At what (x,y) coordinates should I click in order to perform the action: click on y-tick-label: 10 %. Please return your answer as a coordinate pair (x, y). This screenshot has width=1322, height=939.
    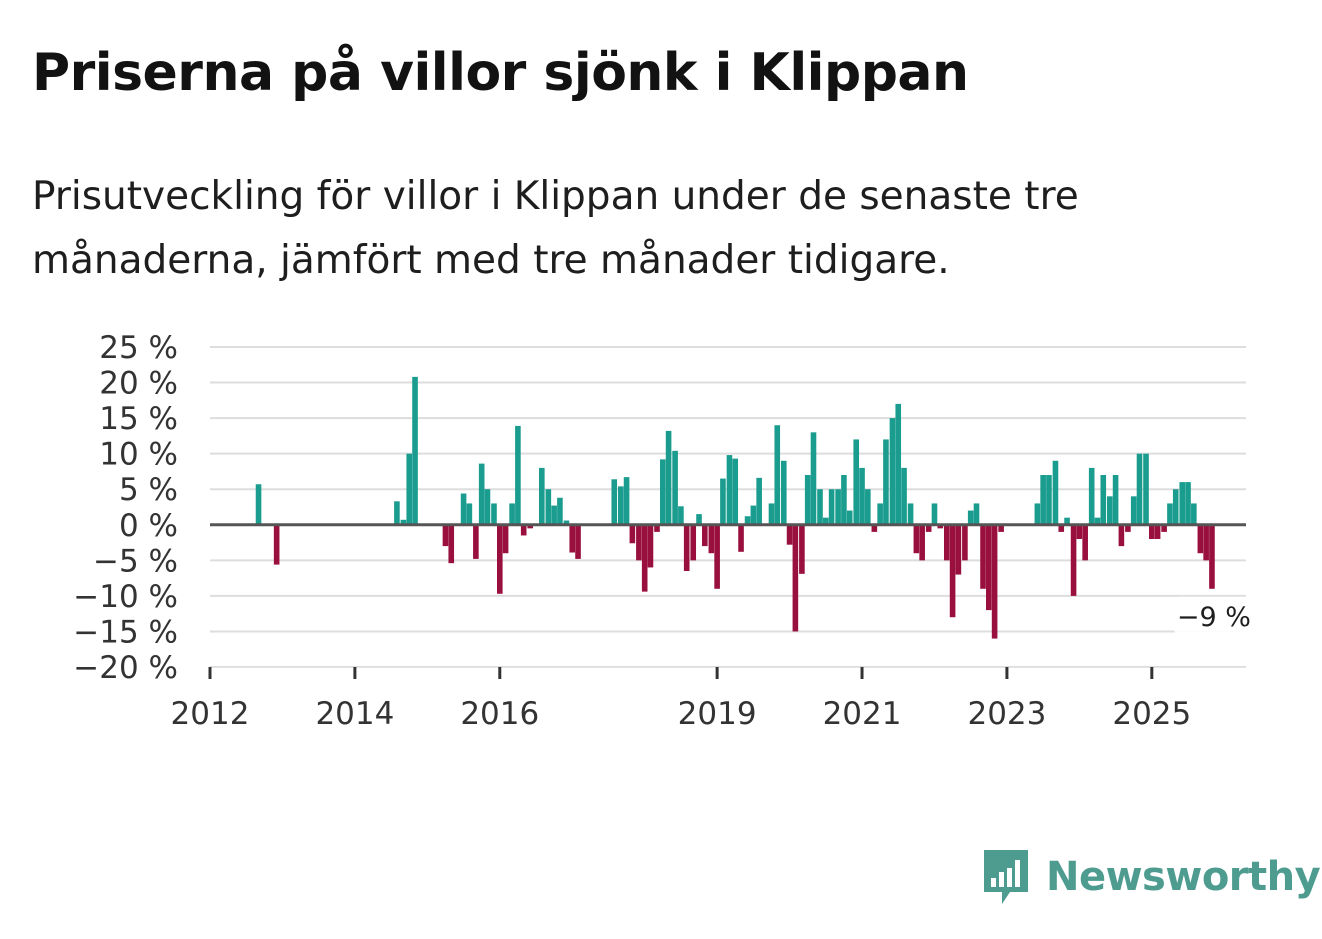
    Looking at the image, I should click on (138, 455).